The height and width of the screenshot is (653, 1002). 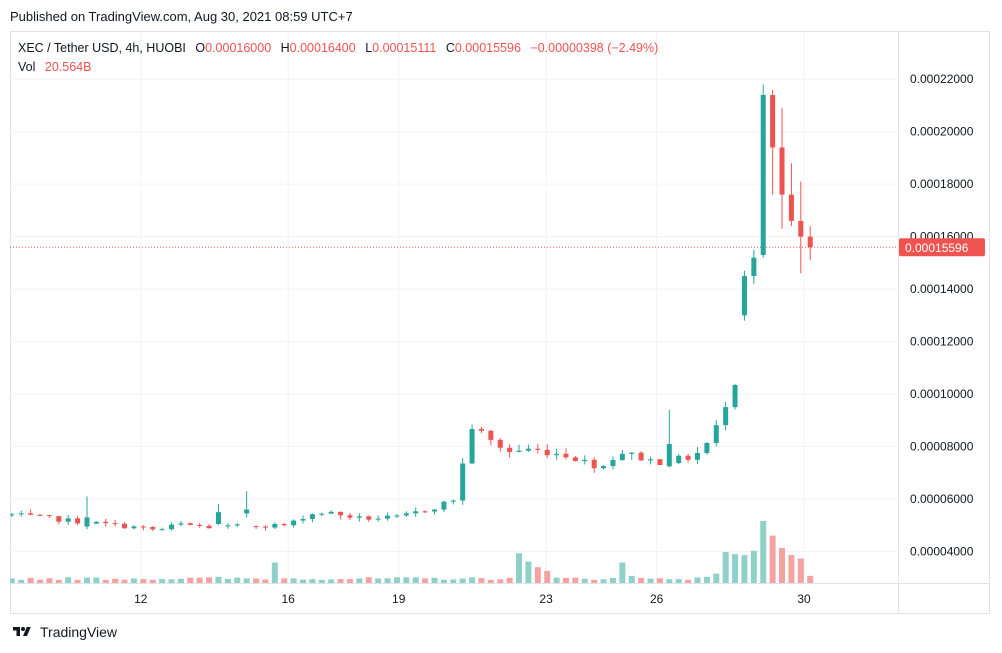 What do you see at coordinates (79, 632) in the screenshot?
I see `tradingview-brand-text: TradingView` at bounding box center [79, 632].